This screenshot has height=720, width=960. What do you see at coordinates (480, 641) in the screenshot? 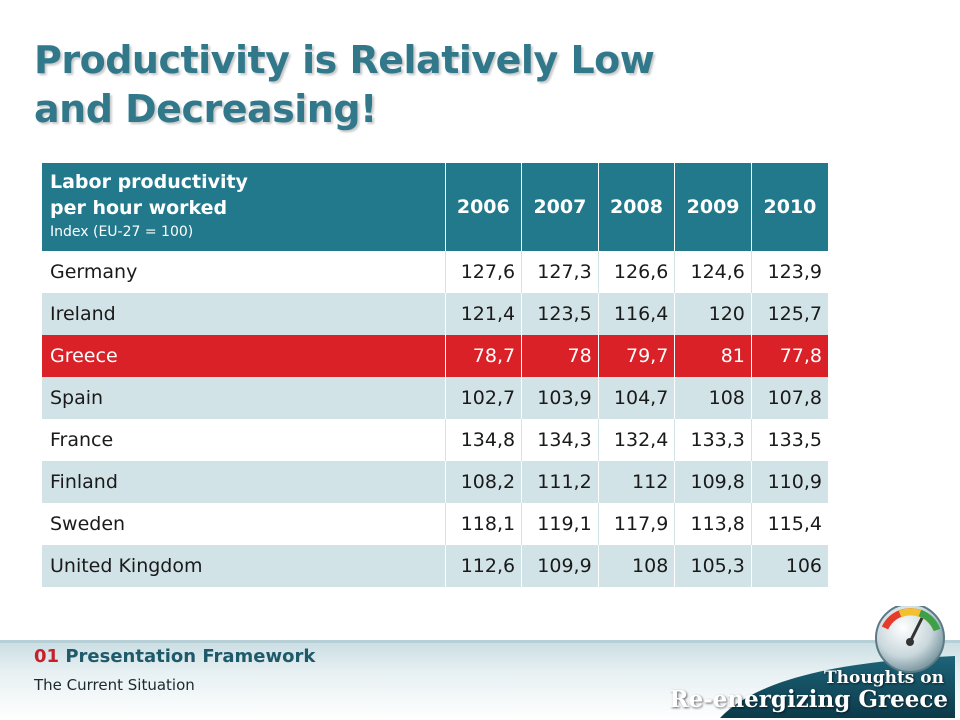
I see `footer-divider` at bounding box center [480, 641].